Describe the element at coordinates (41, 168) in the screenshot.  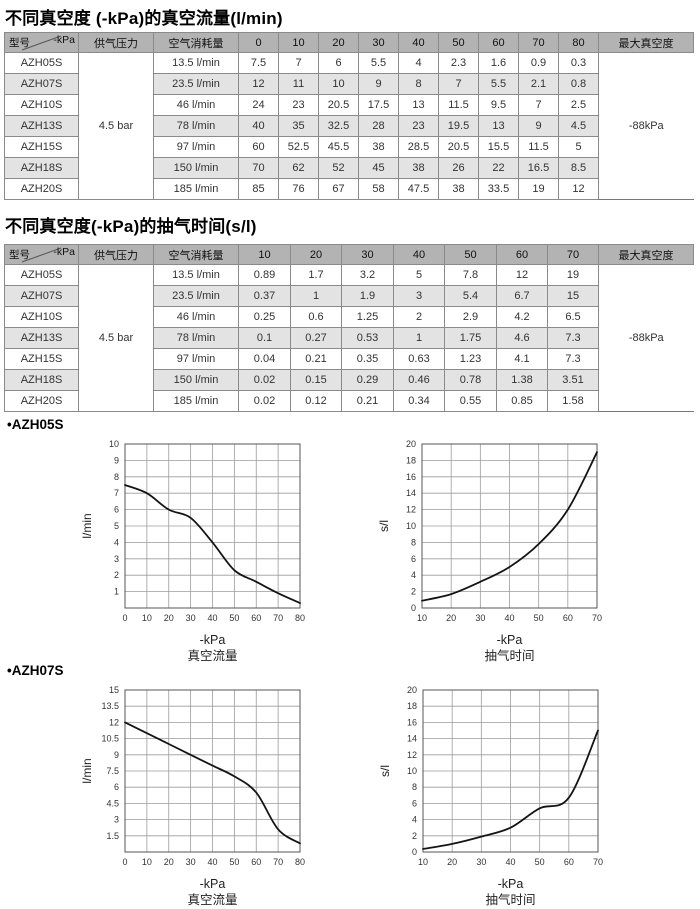
I see `model-cell: AZH18S` at that location.